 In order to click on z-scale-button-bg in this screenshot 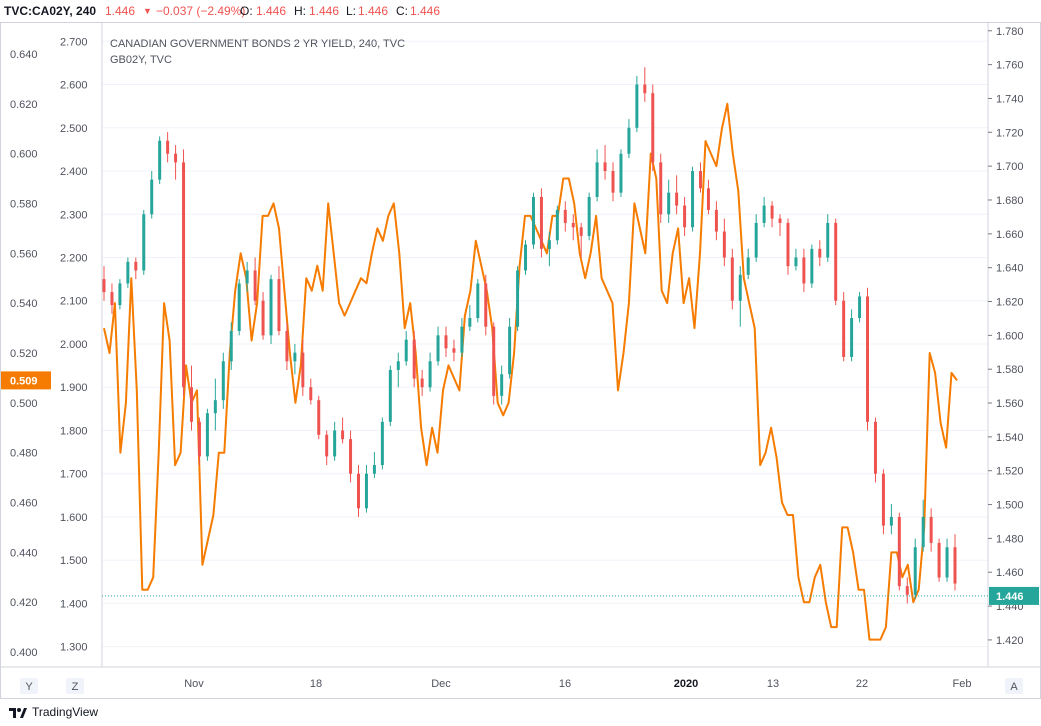, I will do `click(75, 686)`.